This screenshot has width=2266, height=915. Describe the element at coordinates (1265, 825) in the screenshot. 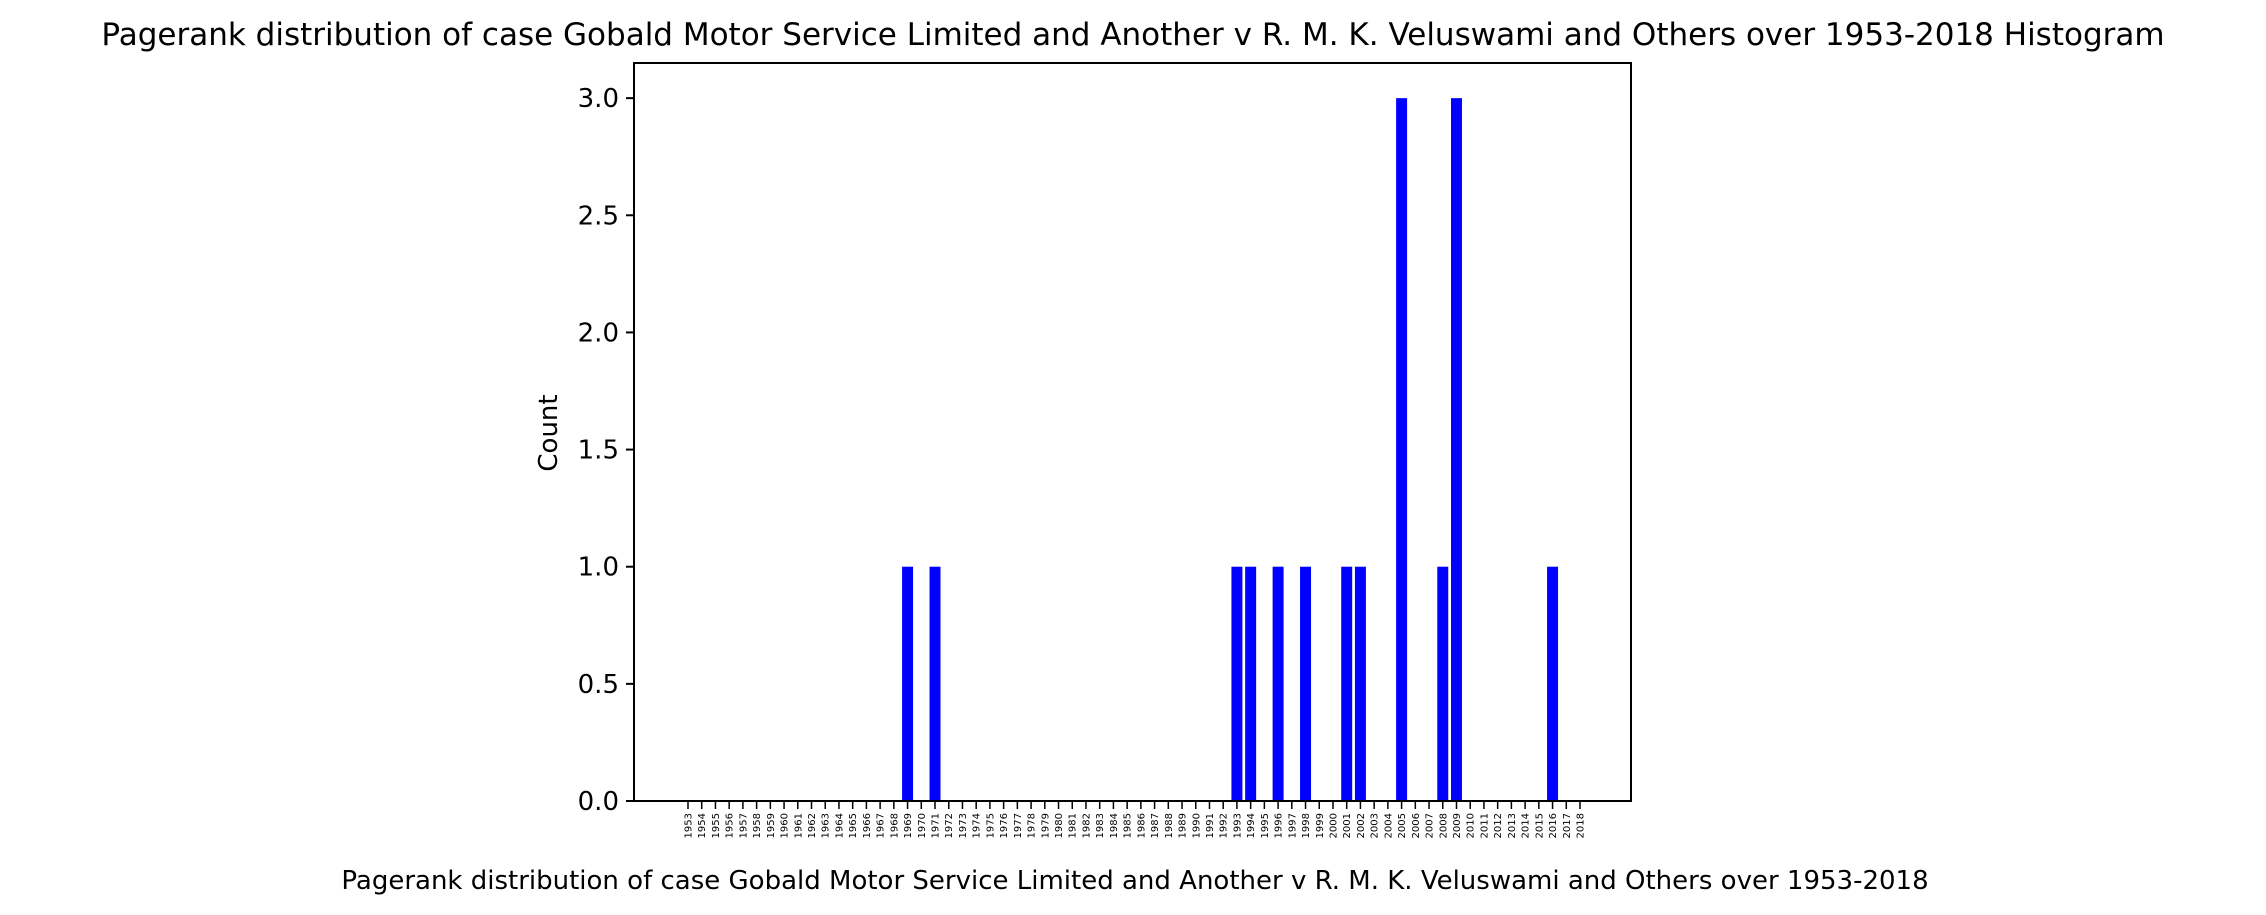

I see `x-tick-label-1995: 1995` at that location.